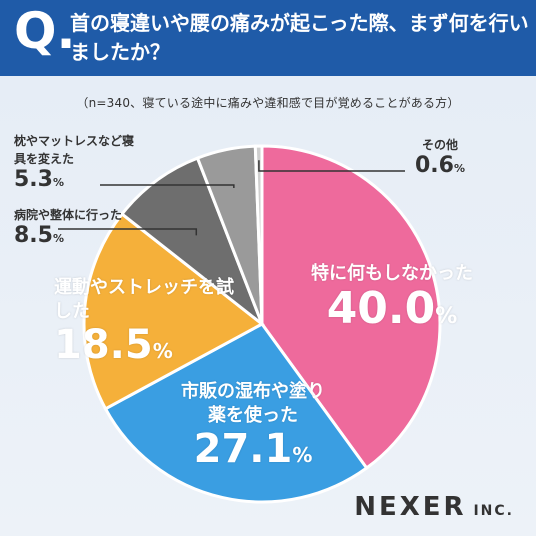 The width and height of the screenshot is (536, 536). What do you see at coordinates (392, 273) in the screenshot?
I see `slice-label-text: 特に何もしなかった` at bounding box center [392, 273].